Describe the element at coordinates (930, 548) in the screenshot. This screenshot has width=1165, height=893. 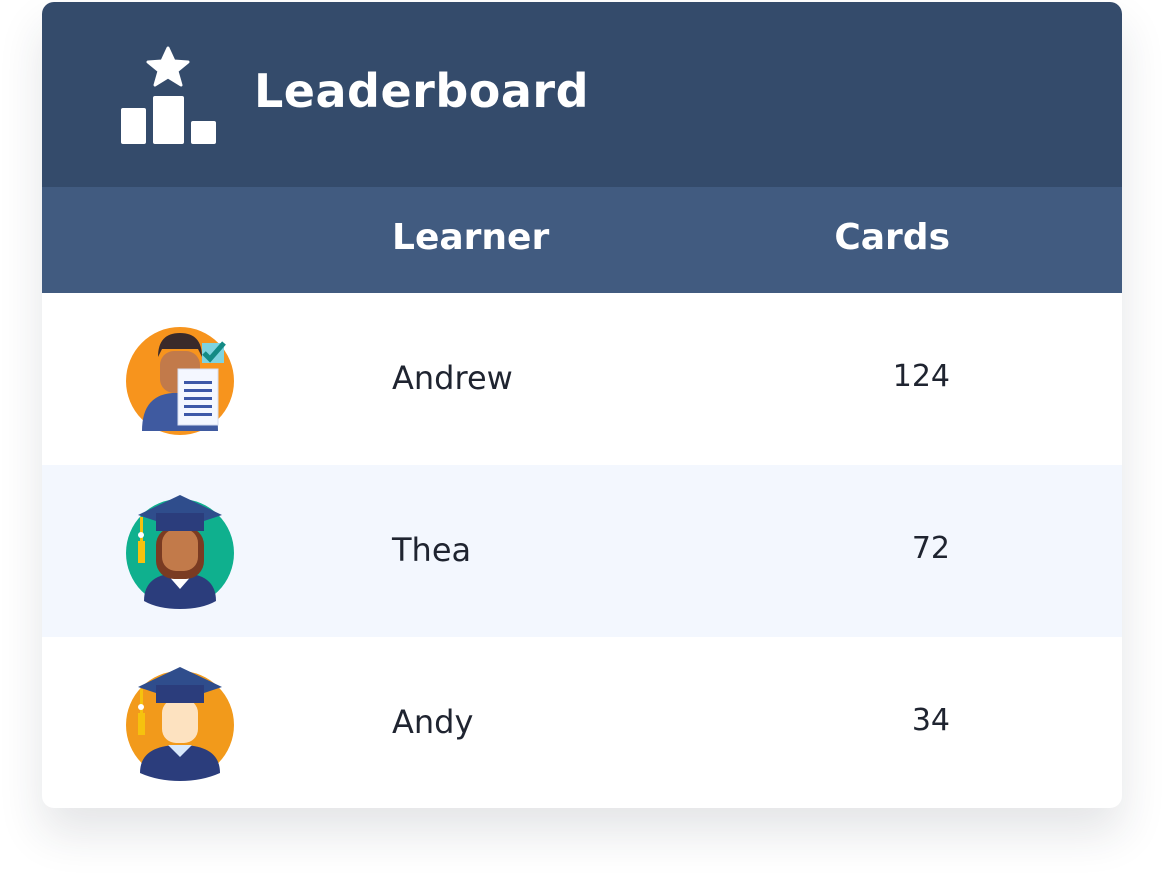
I see `cards-count: 72` at that location.